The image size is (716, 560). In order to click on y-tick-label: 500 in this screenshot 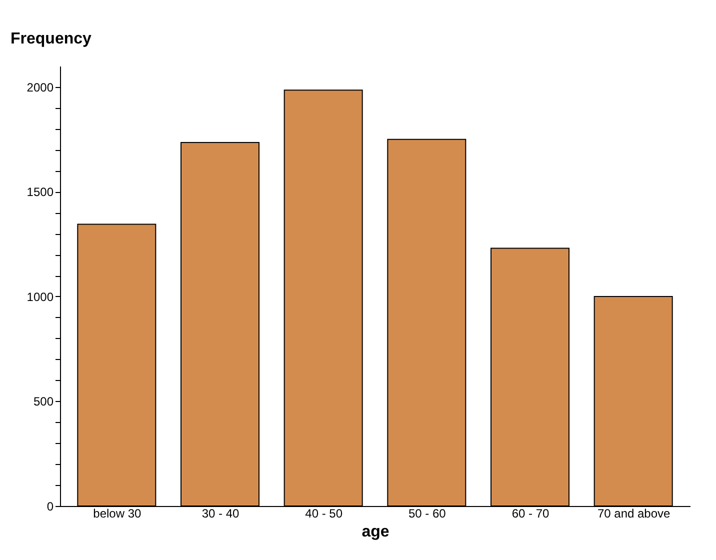, I will do `click(43, 401)`.